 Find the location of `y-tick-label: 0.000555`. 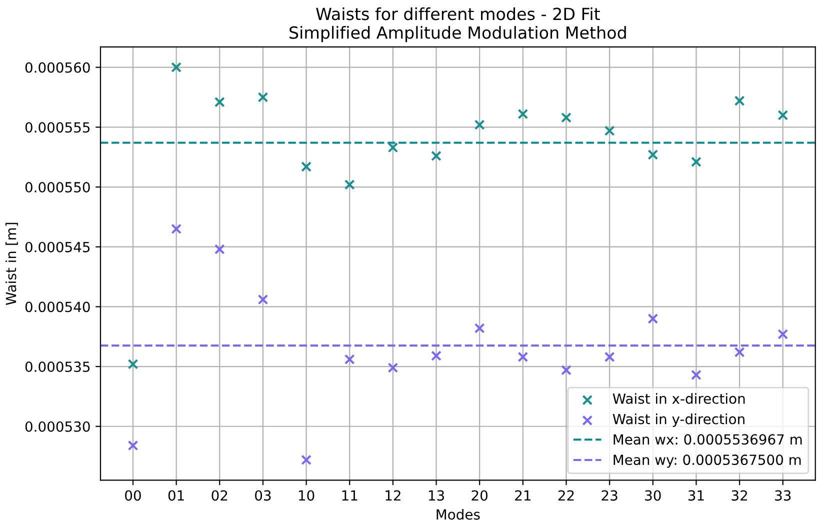

y-tick-label: 0.000555 is located at coordinates (57, 127).